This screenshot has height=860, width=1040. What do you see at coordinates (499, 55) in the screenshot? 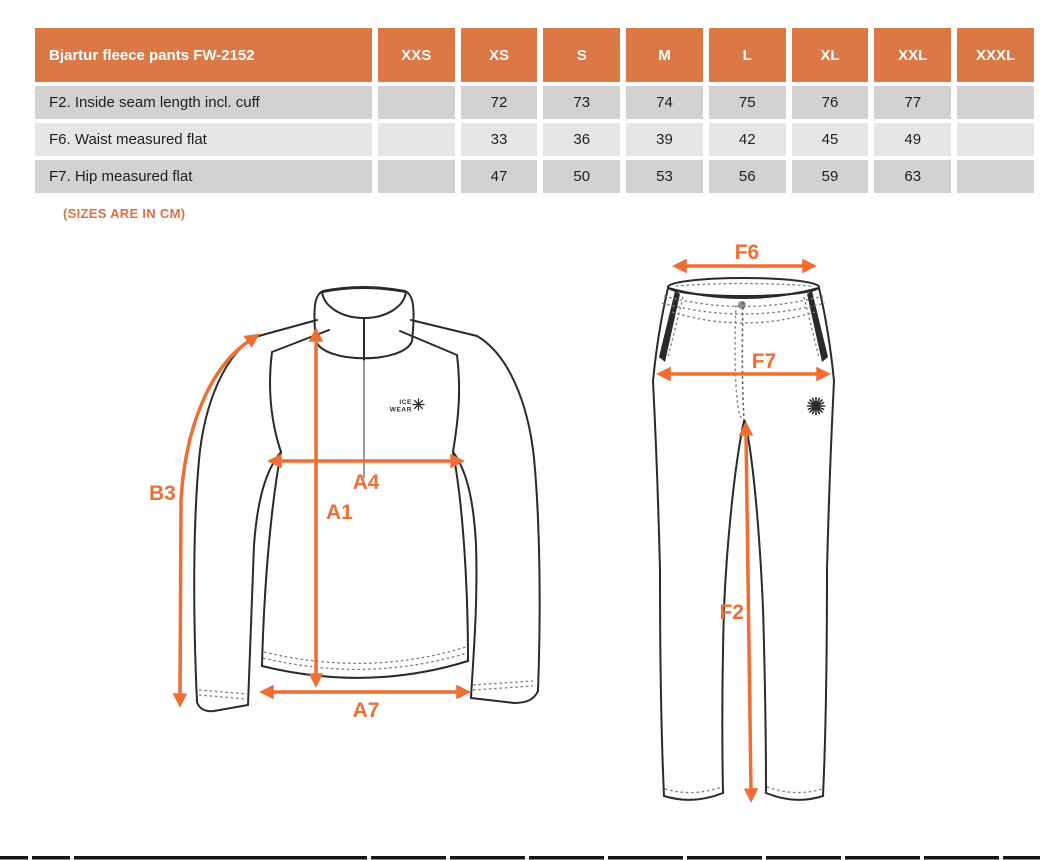
I see `size-col-xs: XS` at bounding box center [499, 55].